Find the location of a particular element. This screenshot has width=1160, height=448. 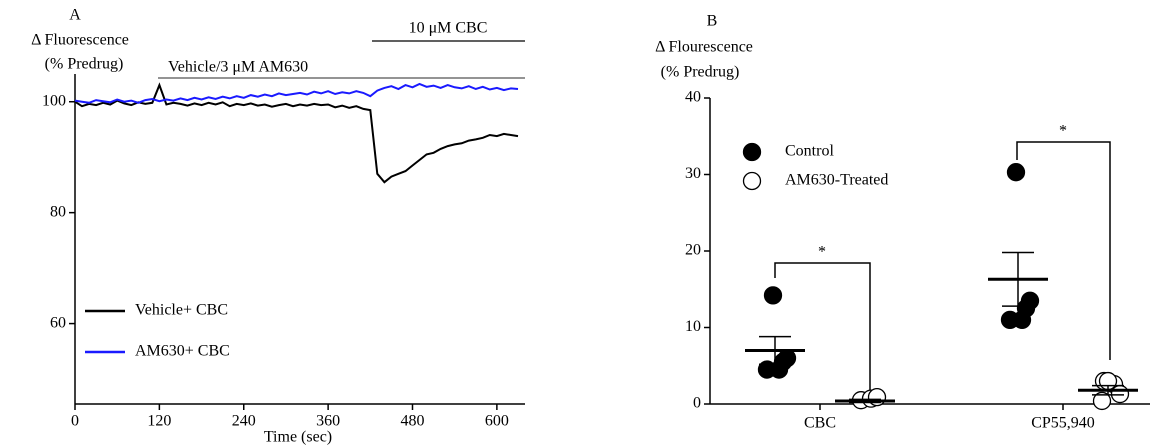

y-tick-label: 80 is located at coordinates (58, 211).